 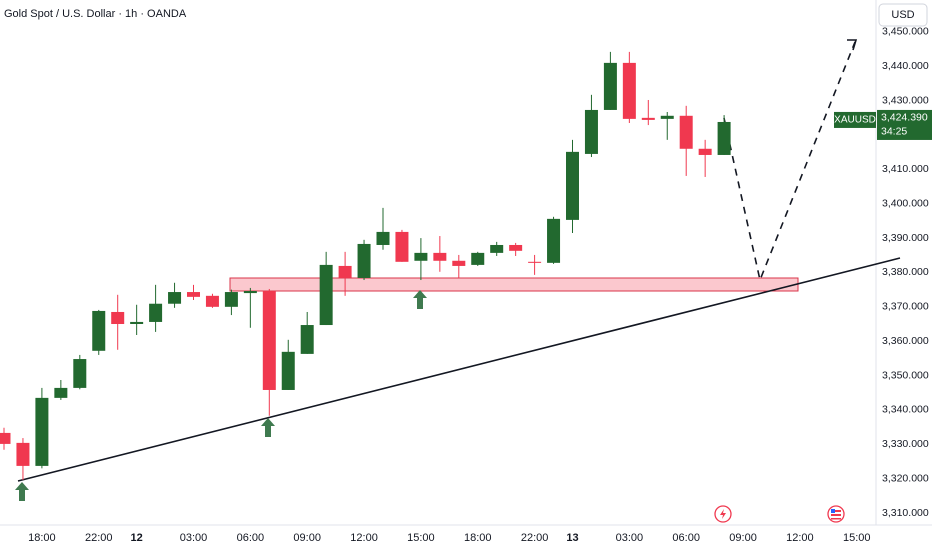 What do you see at coordinates (905, 478) in the screenshot?
I see `y-tick-label: 3,320.000` at bounding box center [905, 478].